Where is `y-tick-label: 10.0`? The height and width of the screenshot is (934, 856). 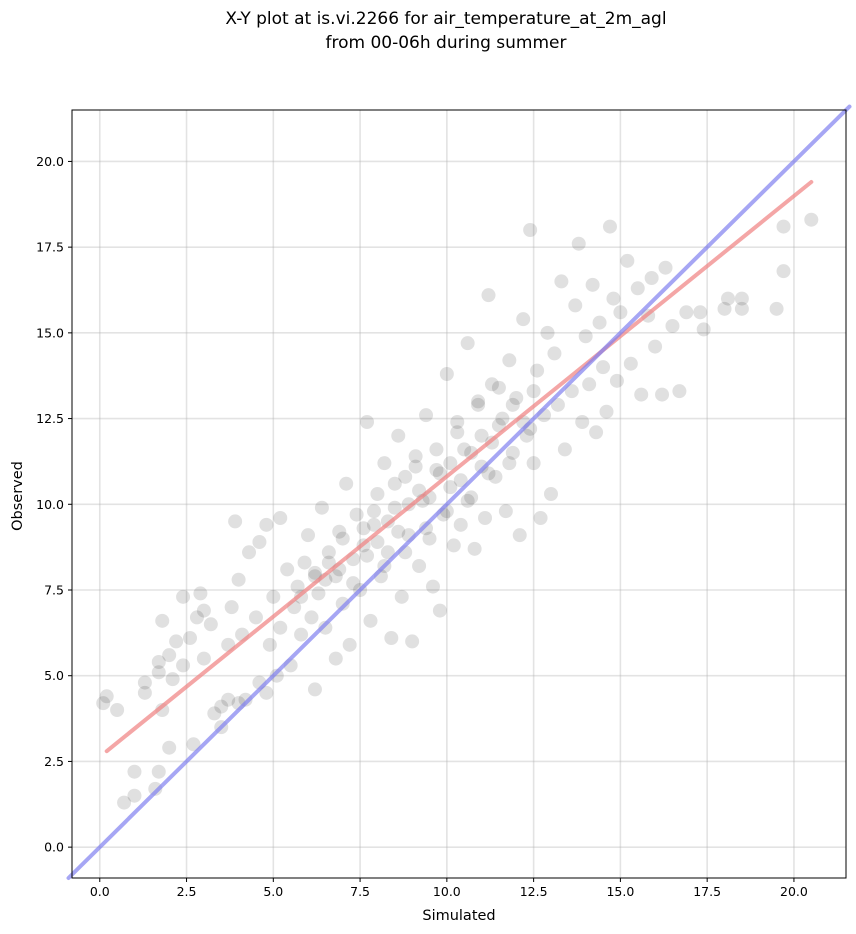 y-tick-label: 10.0 is located at coordinates (50, 504).